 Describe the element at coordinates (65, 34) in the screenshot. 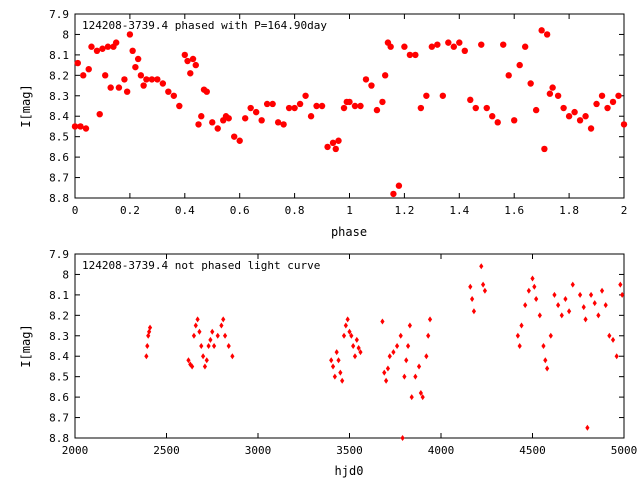

I see `phased-y-tick-label: 8` at that location.